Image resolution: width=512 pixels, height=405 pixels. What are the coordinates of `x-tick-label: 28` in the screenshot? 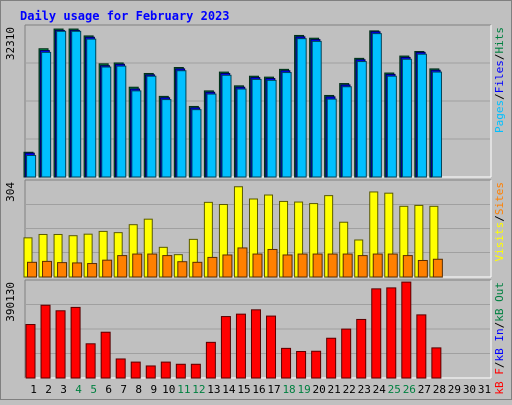 It's located at (439, 389).